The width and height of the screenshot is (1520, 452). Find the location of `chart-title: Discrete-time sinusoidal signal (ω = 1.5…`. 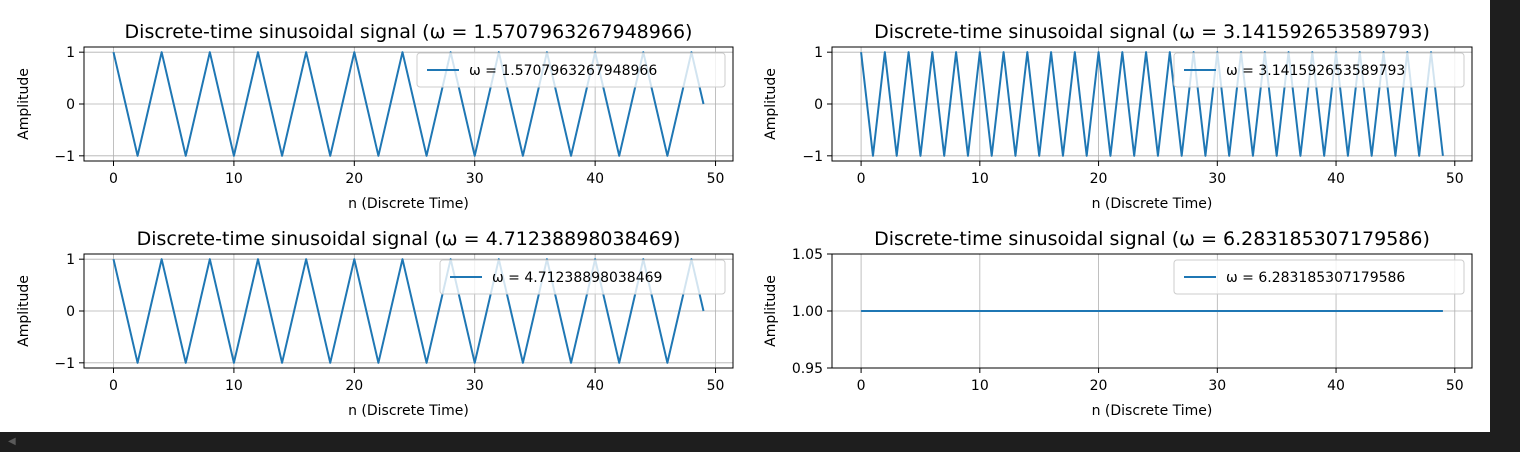

chart-title: Discrete-time sinusoidal signal (ω = 1.5… is located at coordinates (409, 32).